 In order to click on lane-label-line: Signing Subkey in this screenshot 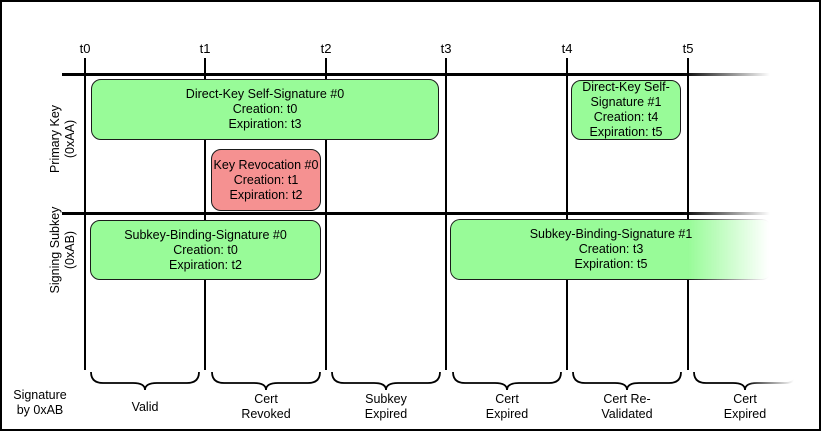, I will do `click(55, 250)`.